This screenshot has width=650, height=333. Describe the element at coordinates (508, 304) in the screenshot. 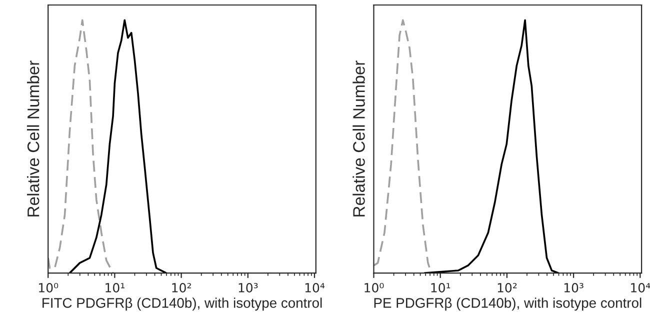

I see `x-axis-title: PE PDGFRβ (CD140b), with isotype control` at that location.